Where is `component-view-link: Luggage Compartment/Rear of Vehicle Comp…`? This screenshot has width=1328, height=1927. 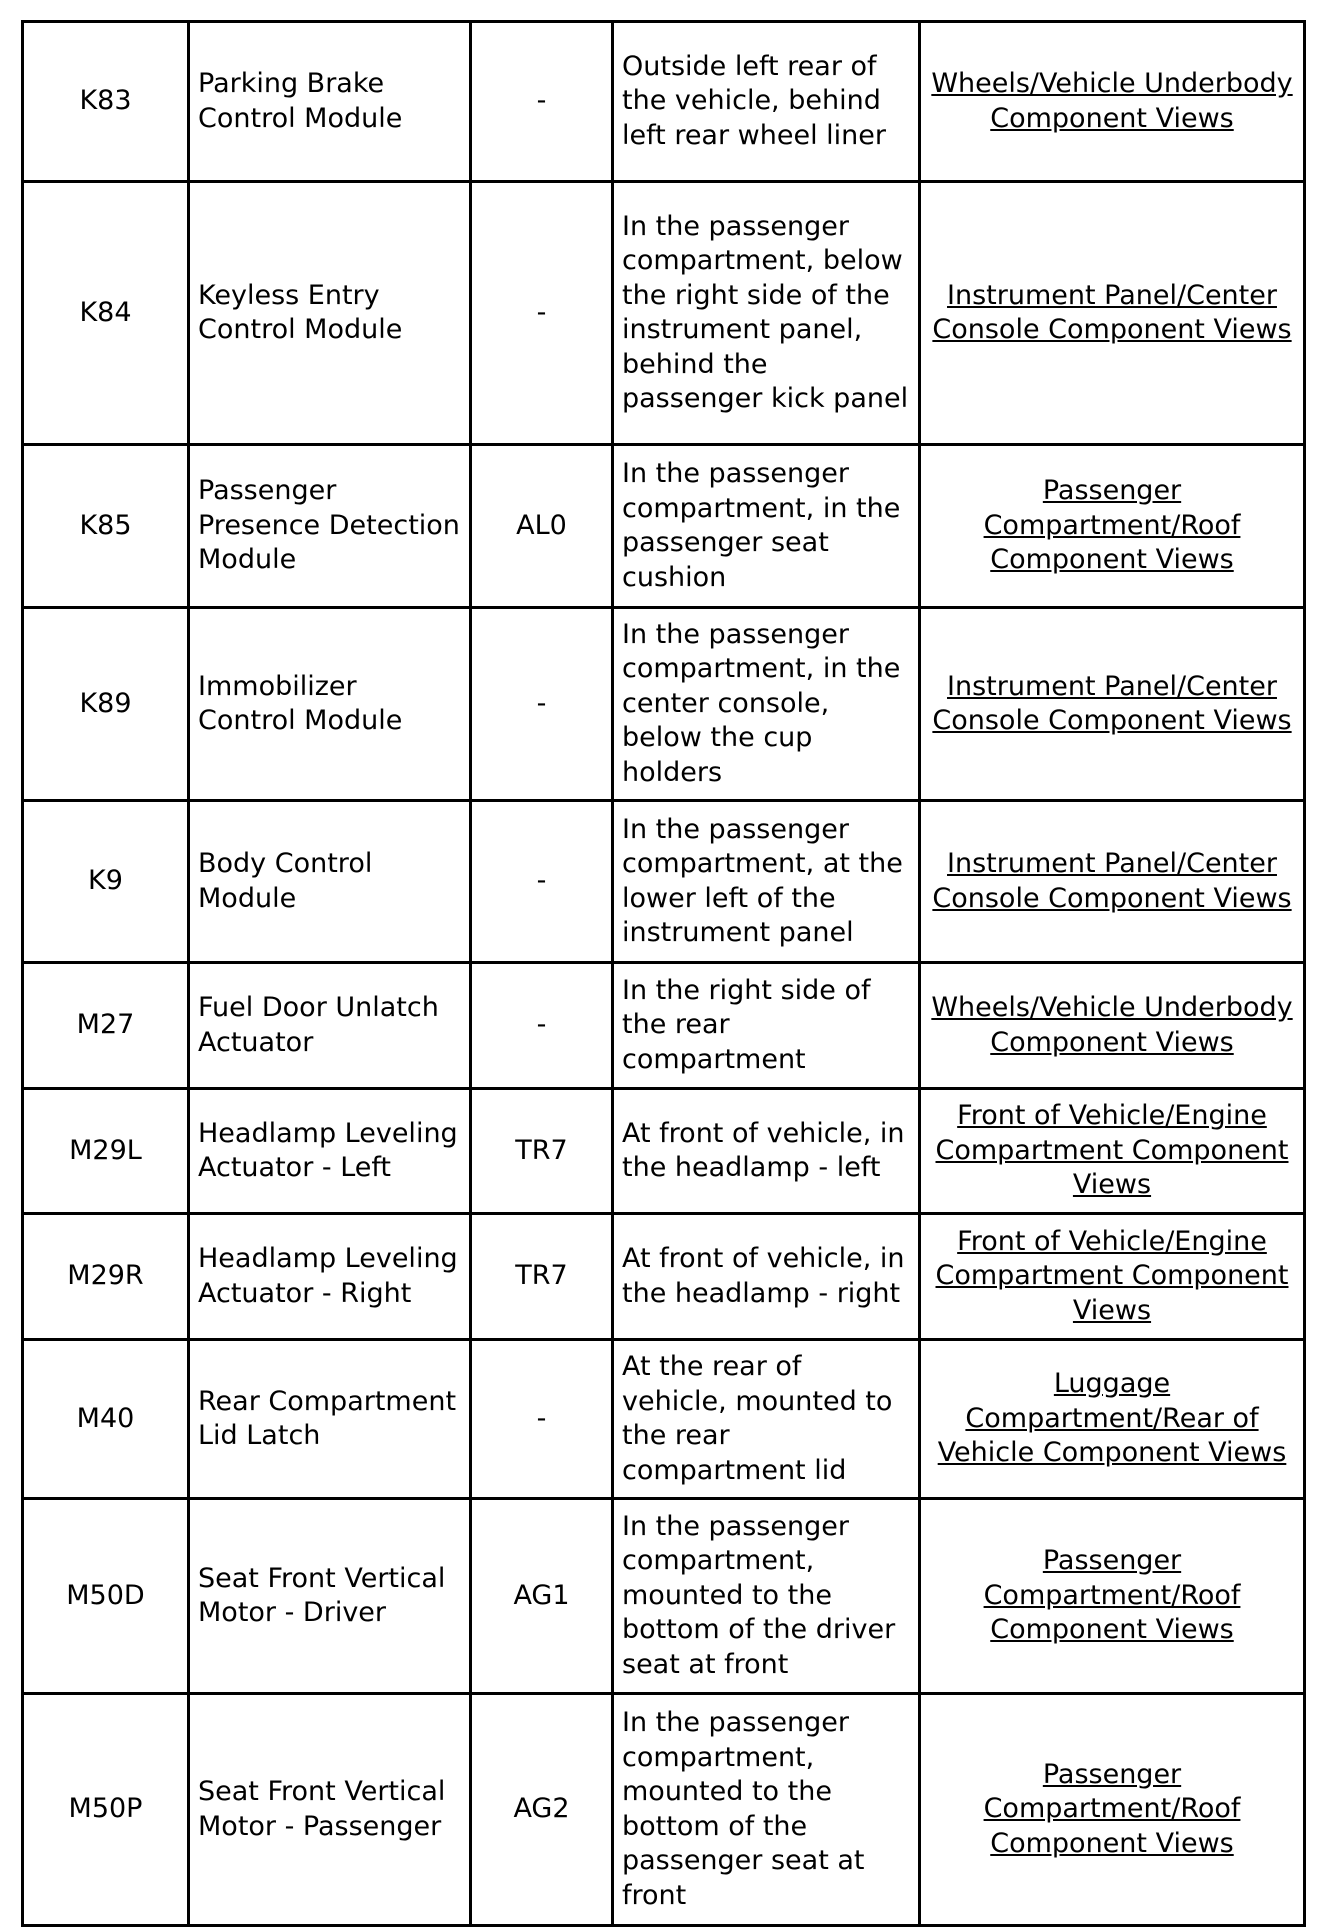
component-view-link: Luggage Compartment/Rear of Vehicle Comp… is located at coordinates (1112, 1418).